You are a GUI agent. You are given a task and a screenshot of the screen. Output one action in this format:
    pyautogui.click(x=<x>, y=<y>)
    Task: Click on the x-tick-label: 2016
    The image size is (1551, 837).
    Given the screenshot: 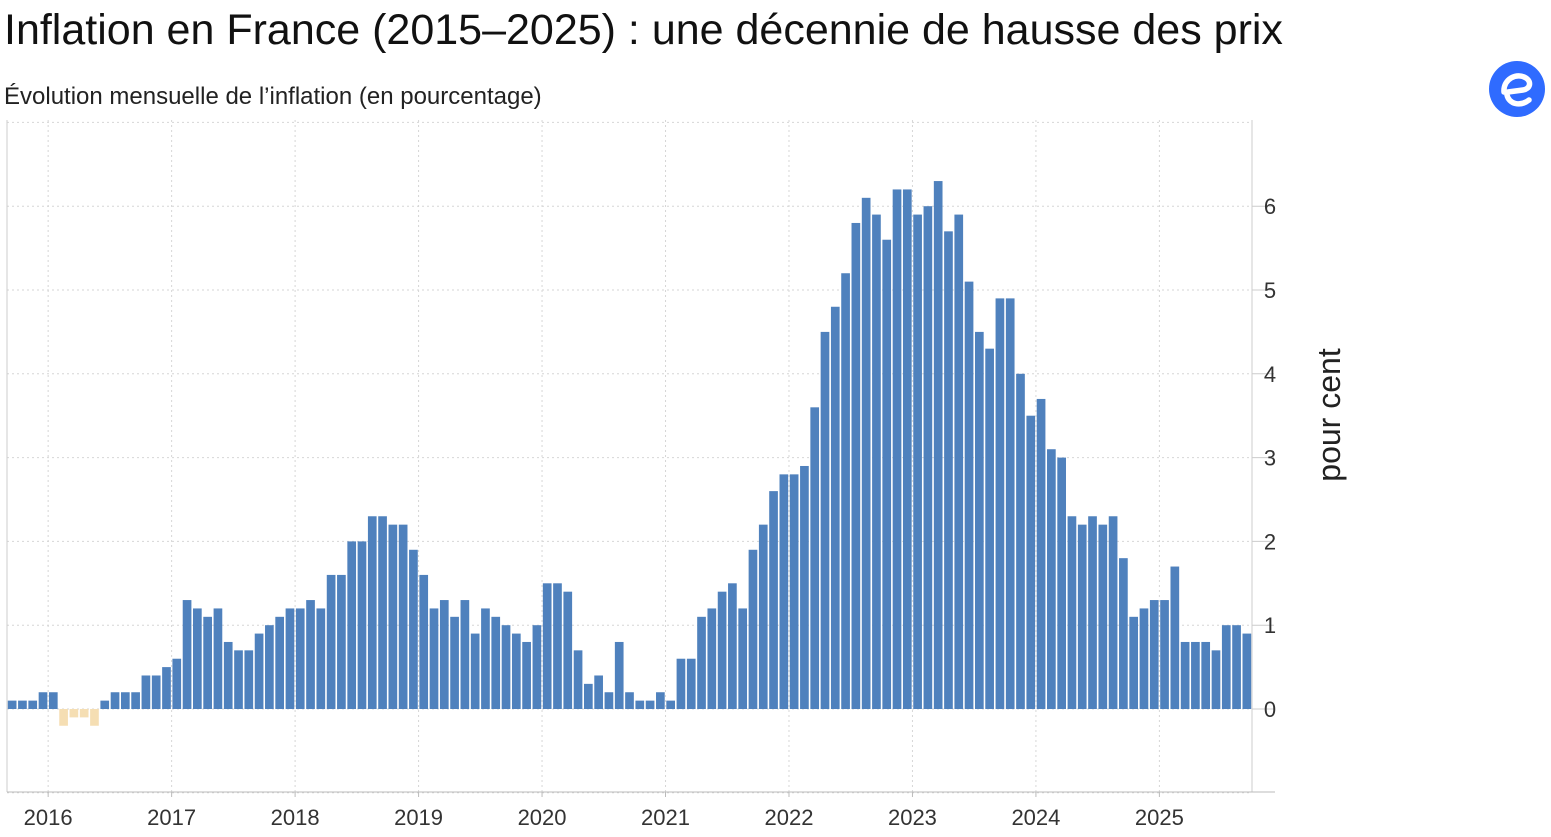 What is the action you would take?
    pyautogui.click(x=48, y=817)
    